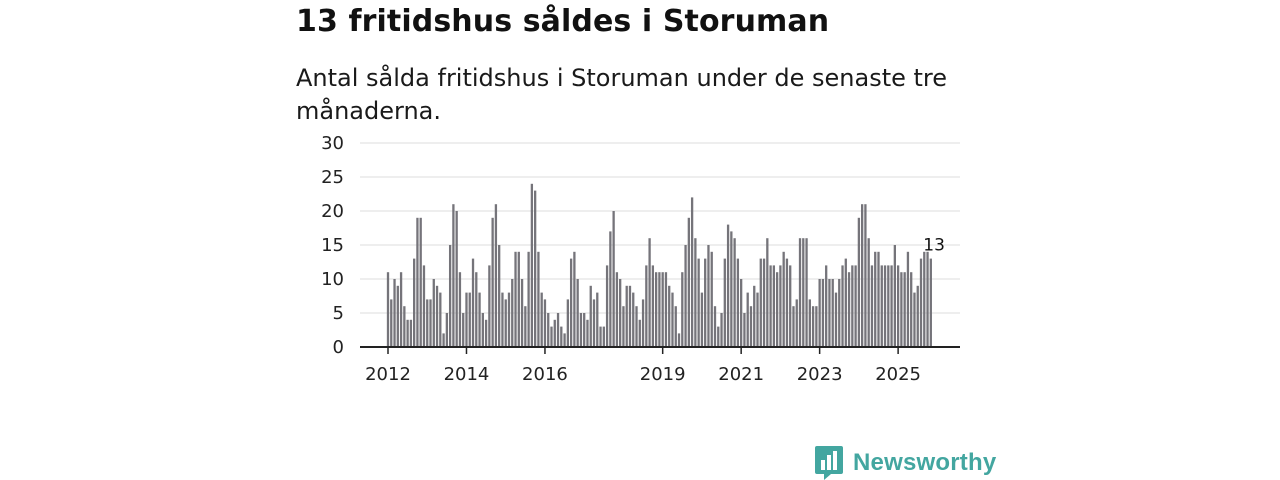 The height and width of the screenshot is (480, 1280). What do you see at coordinates (741, 374) in the screenshot?
I see `x-tick-label: 2021` at bounding box center [741, 374].